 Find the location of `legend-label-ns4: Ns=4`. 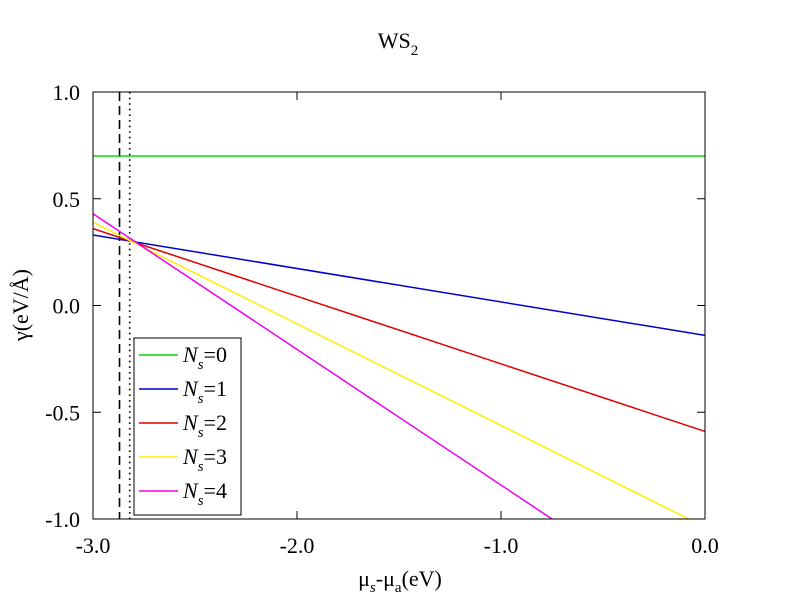

legend-label-ns4: Ns=4 is located at coordinates (204, 493).